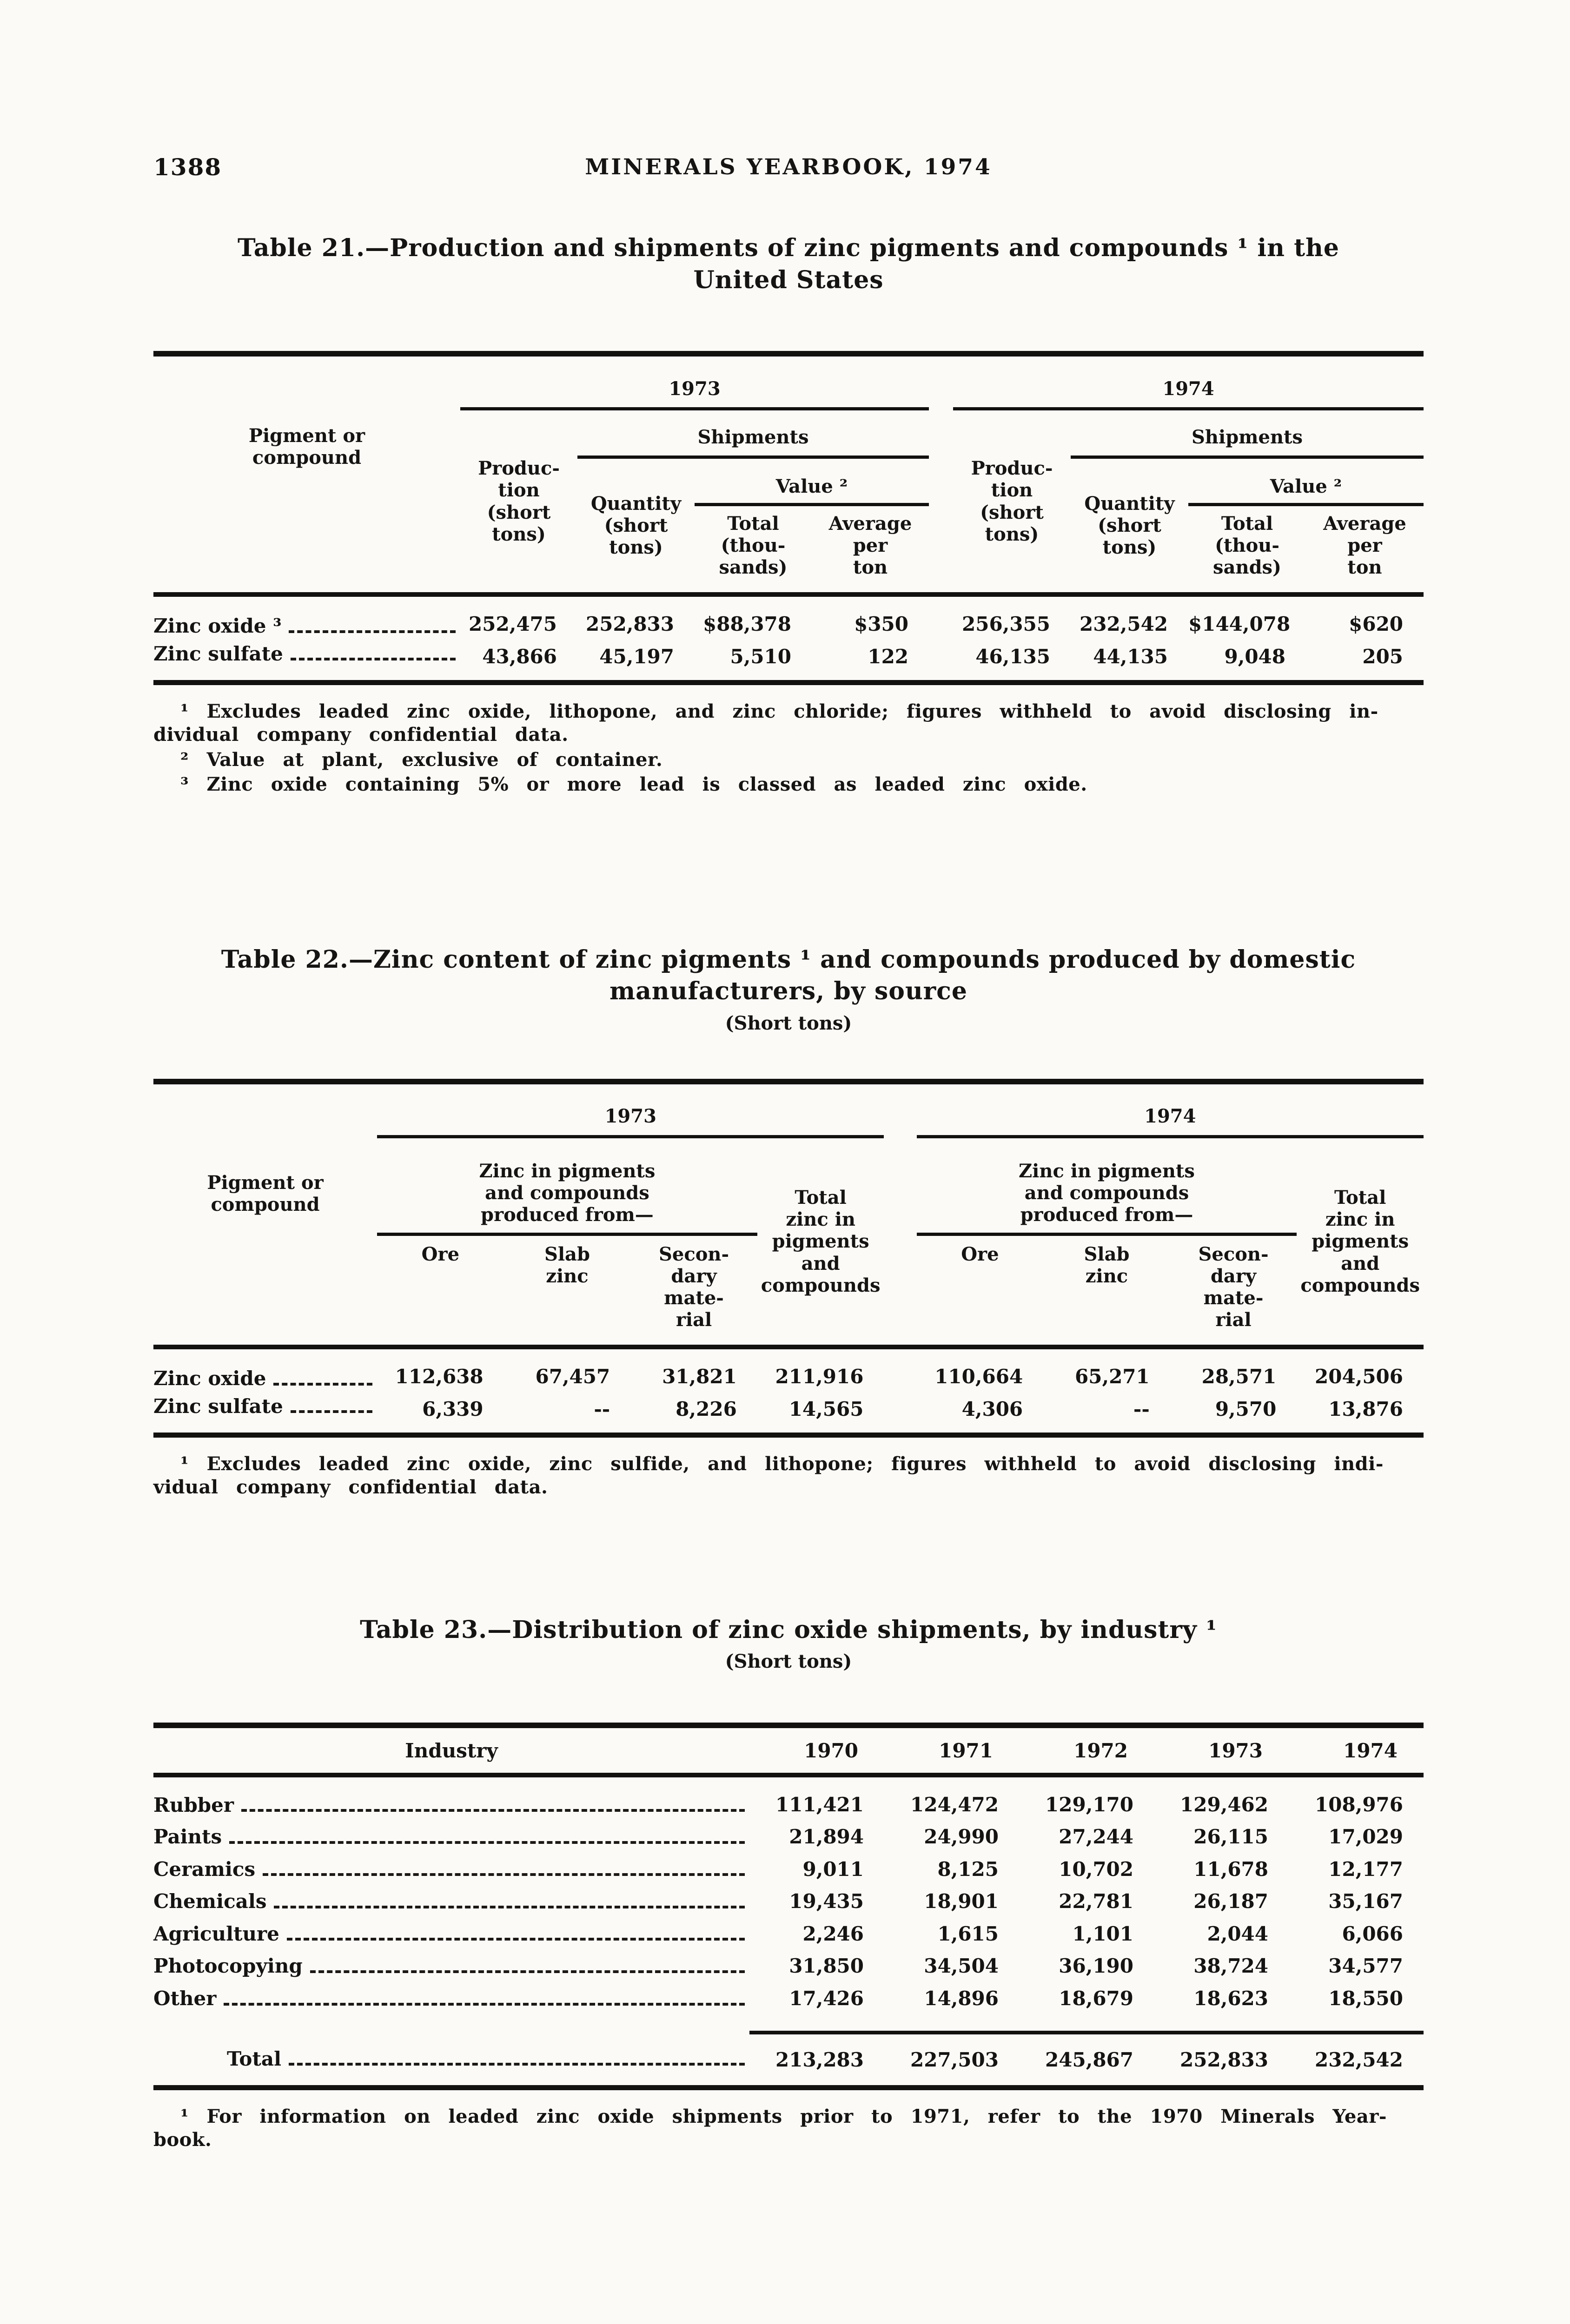  Describe the element at coordinates (307, 661) in the screenshot. I see `t21-row-label: Zinc sulfate` at that location.